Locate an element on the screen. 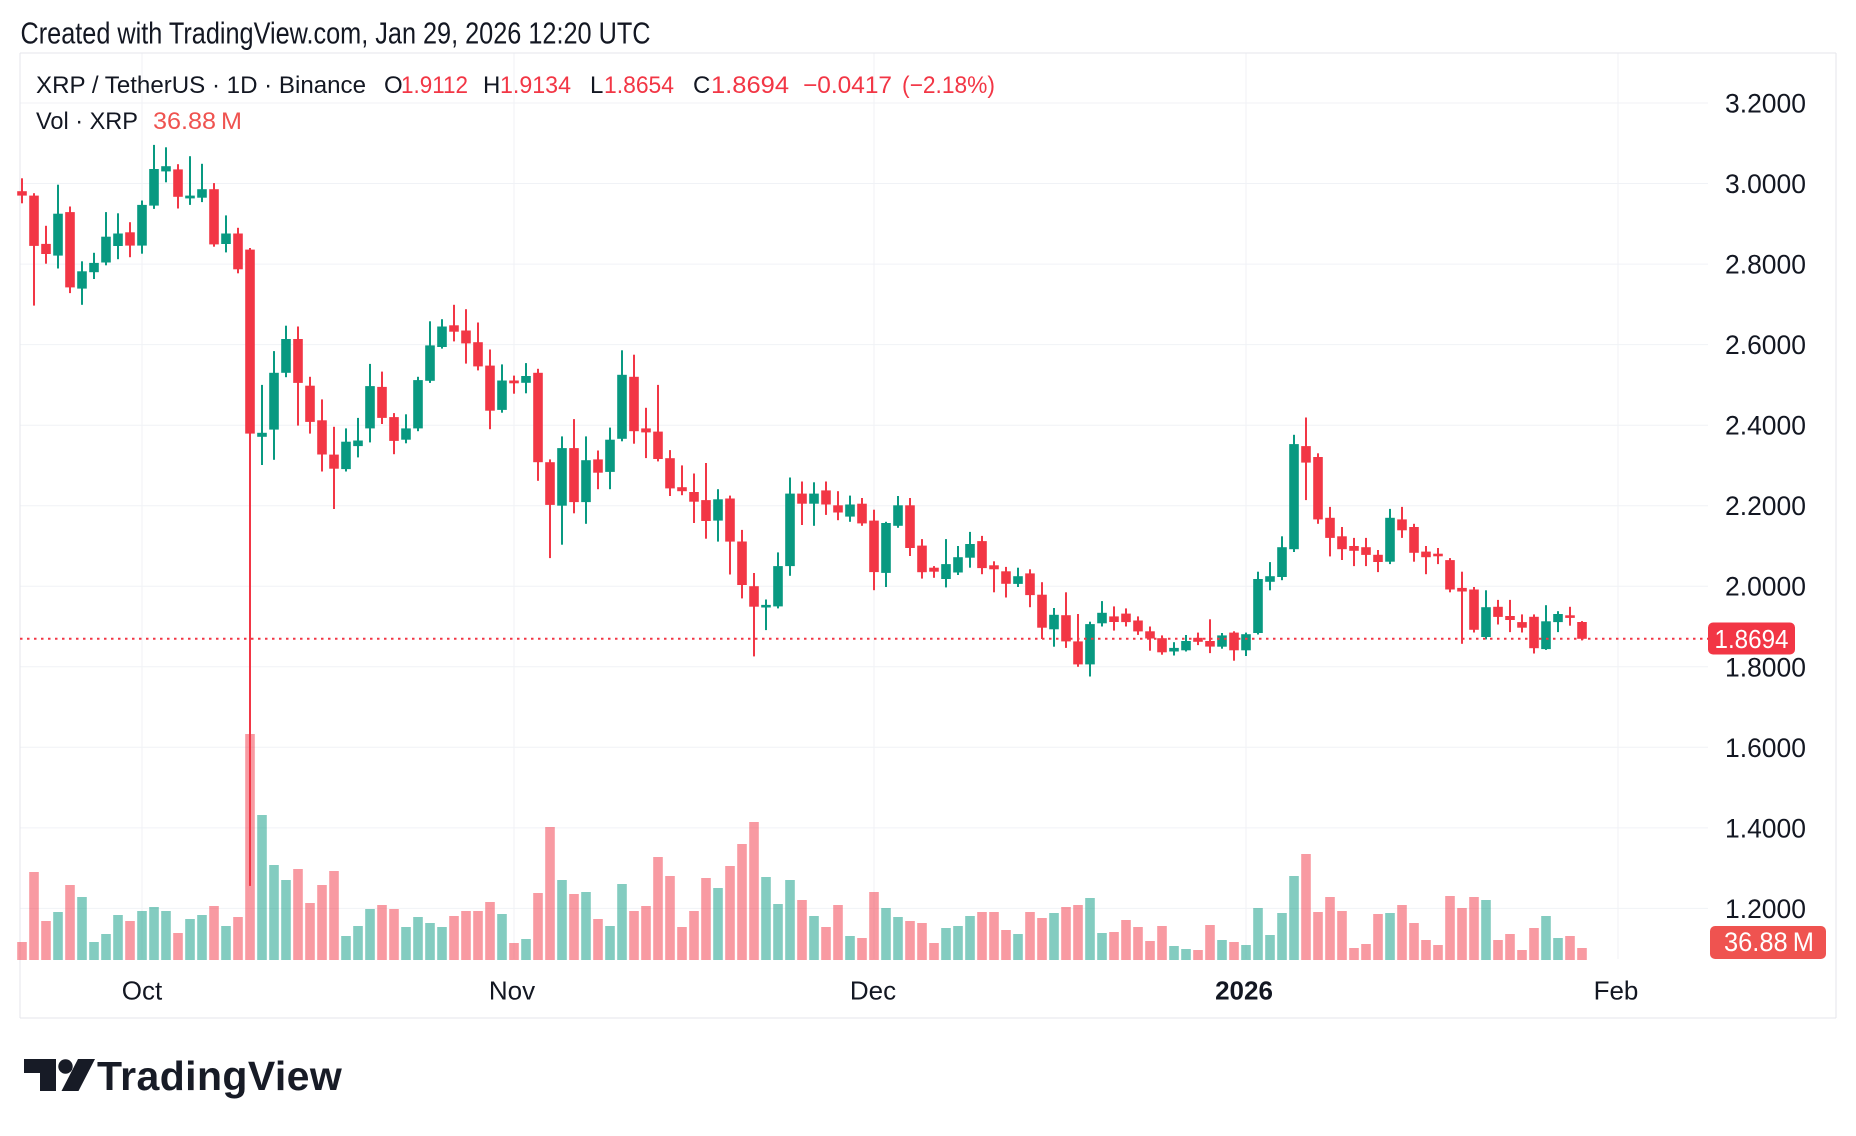  svg-text: Oct is located at coordinates (142, 991).